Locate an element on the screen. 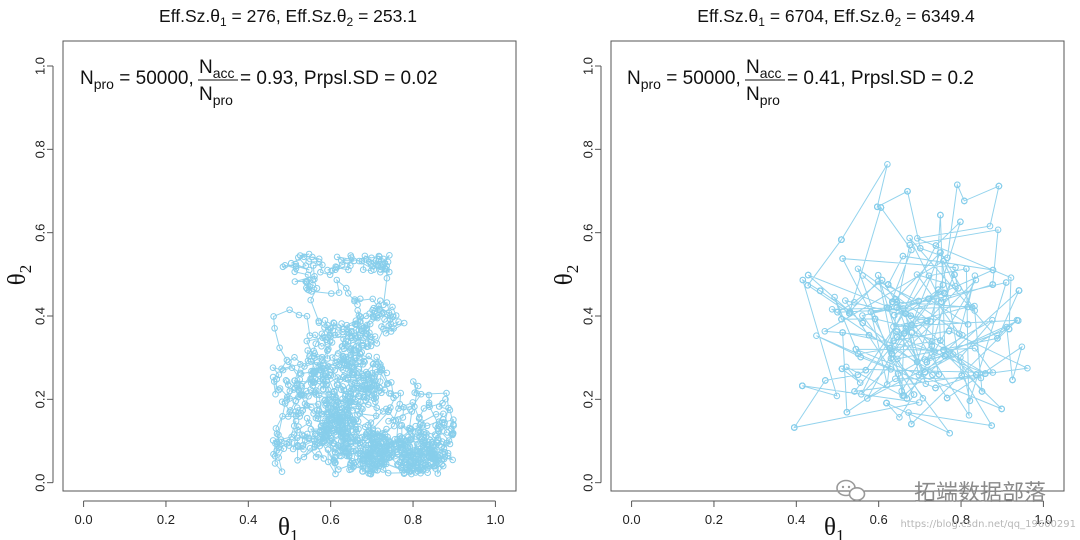  y-tick-label: 0.6 is located at coordinates (587, 233).